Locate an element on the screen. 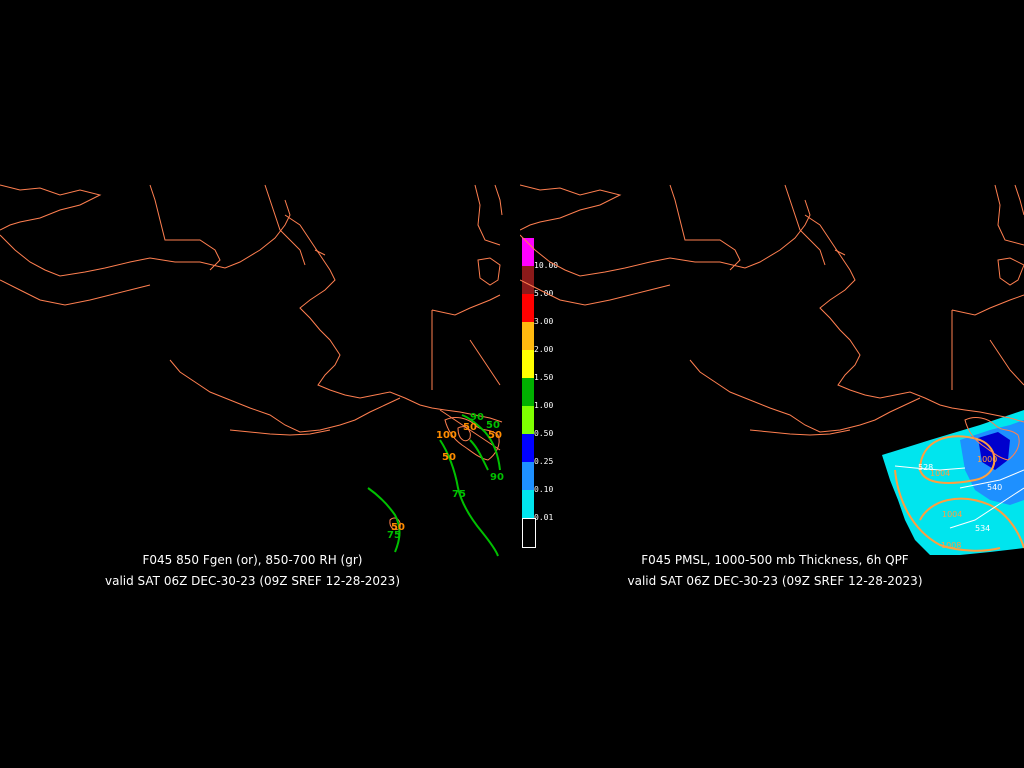 The height and width of the screenshot is (768, 1024). legend-label: 0.50 is located at coordinates (544, 433).